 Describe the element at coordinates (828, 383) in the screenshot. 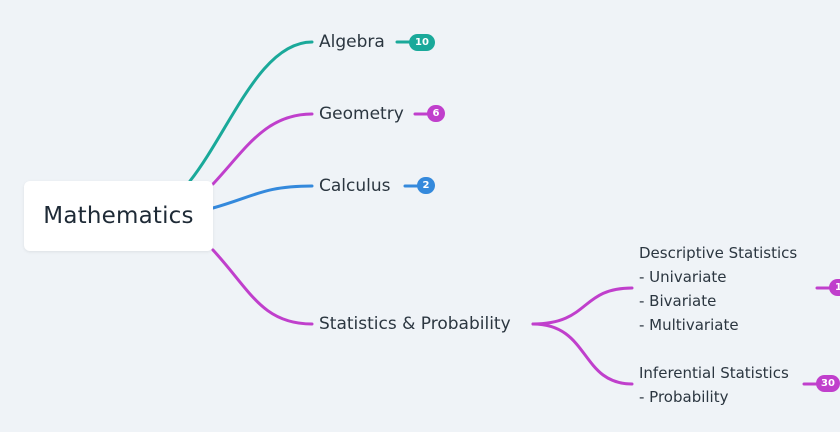

I see `badge-inferential-count: 30` at that location.